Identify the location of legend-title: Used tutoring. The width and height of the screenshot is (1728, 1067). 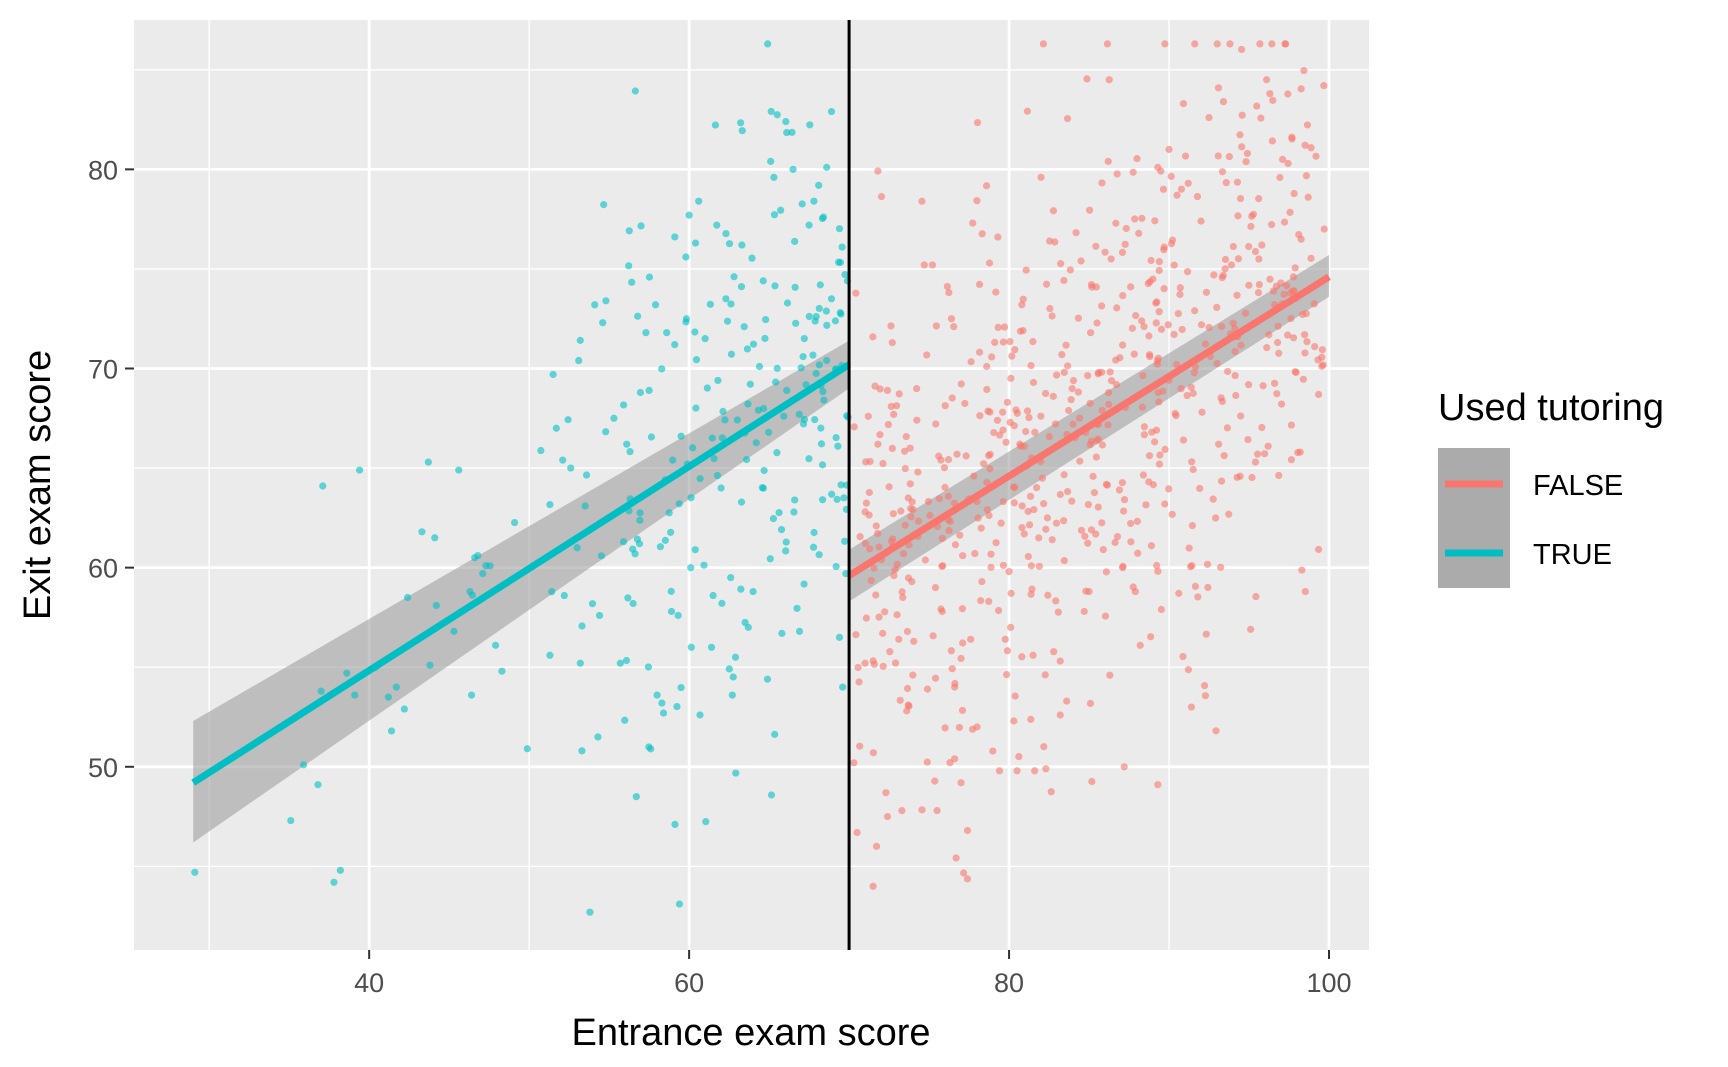
(1551, 408).